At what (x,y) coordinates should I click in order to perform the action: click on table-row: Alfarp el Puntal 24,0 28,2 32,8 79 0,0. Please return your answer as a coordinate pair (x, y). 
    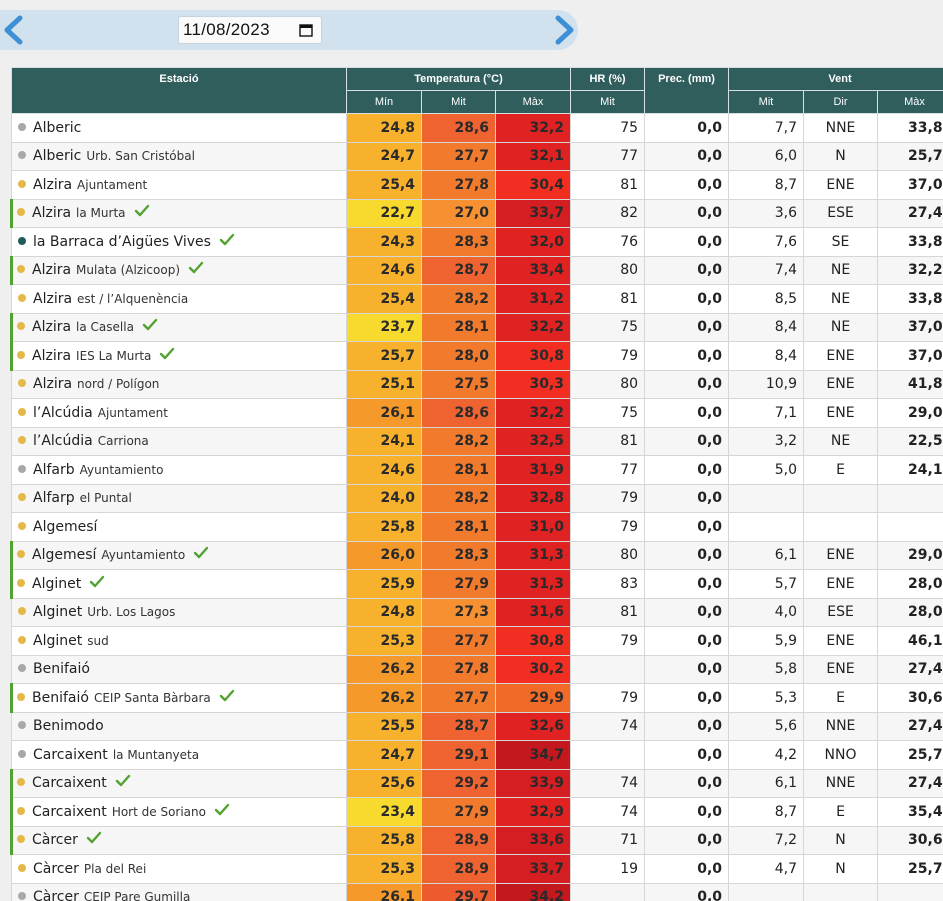
    Looking at the image, I should click on (477, 498).